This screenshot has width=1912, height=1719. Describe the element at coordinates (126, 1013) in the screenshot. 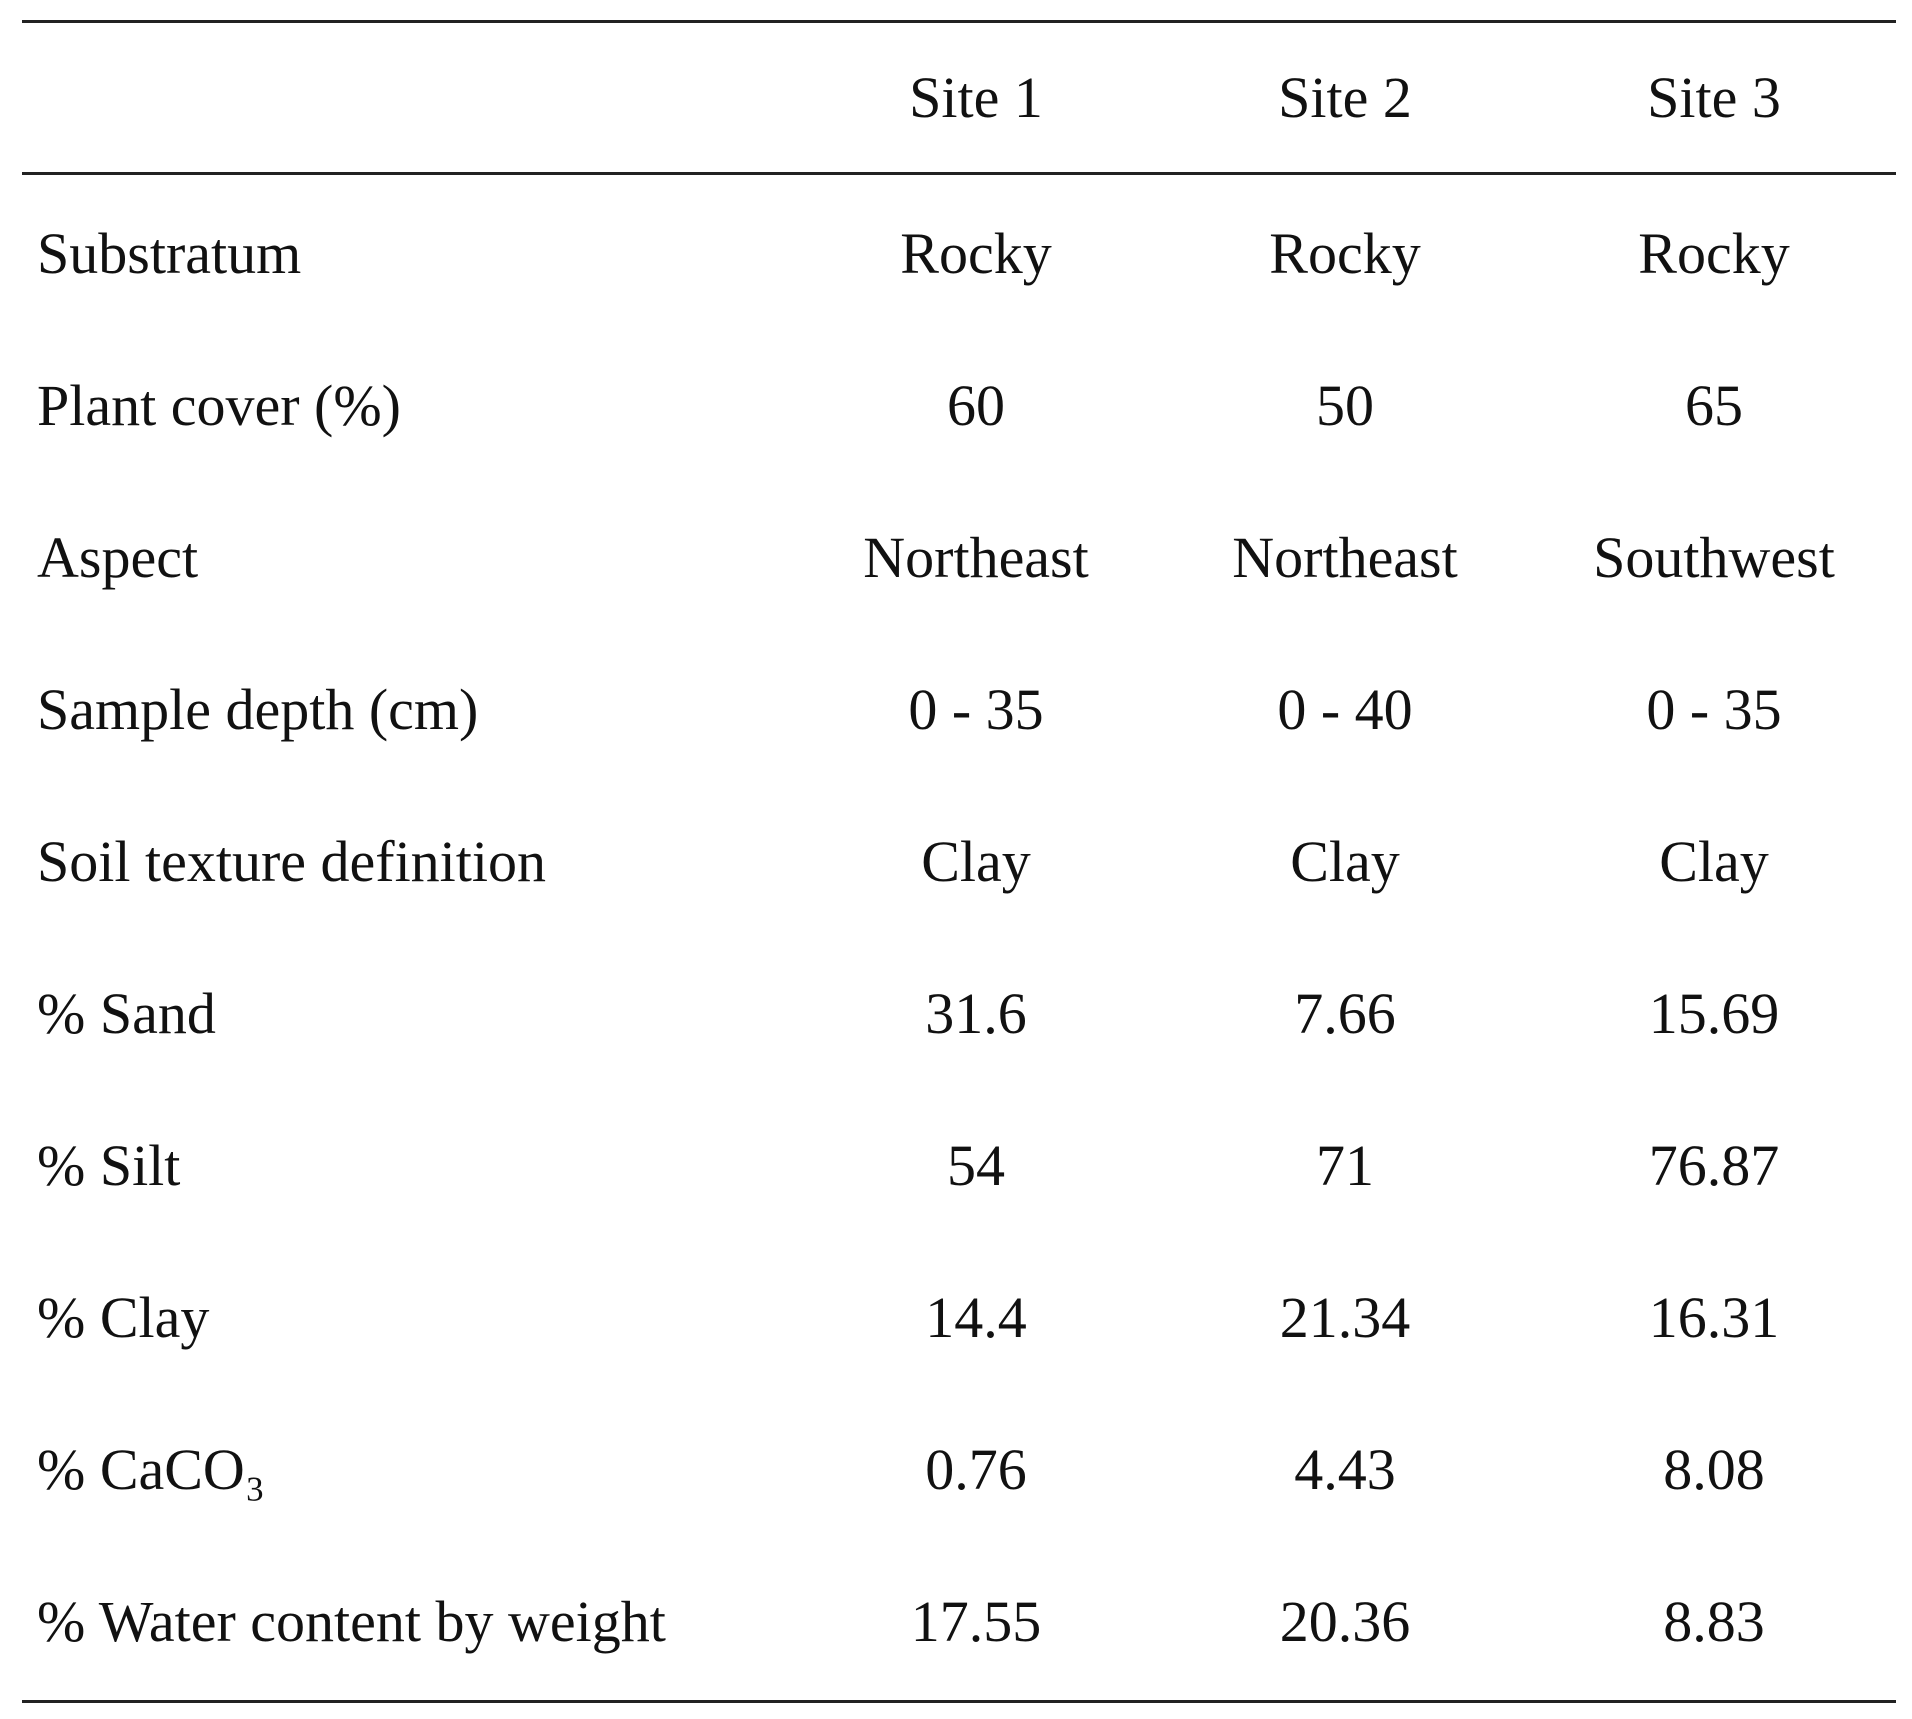

I see `row-label: % Sand` at that location.